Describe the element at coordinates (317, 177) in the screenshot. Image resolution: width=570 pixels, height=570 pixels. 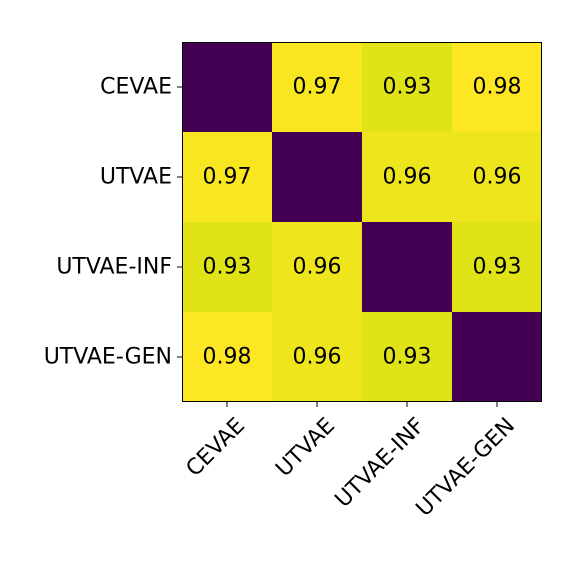
I see `heatmap-cell-utvae-utvae` at that location.